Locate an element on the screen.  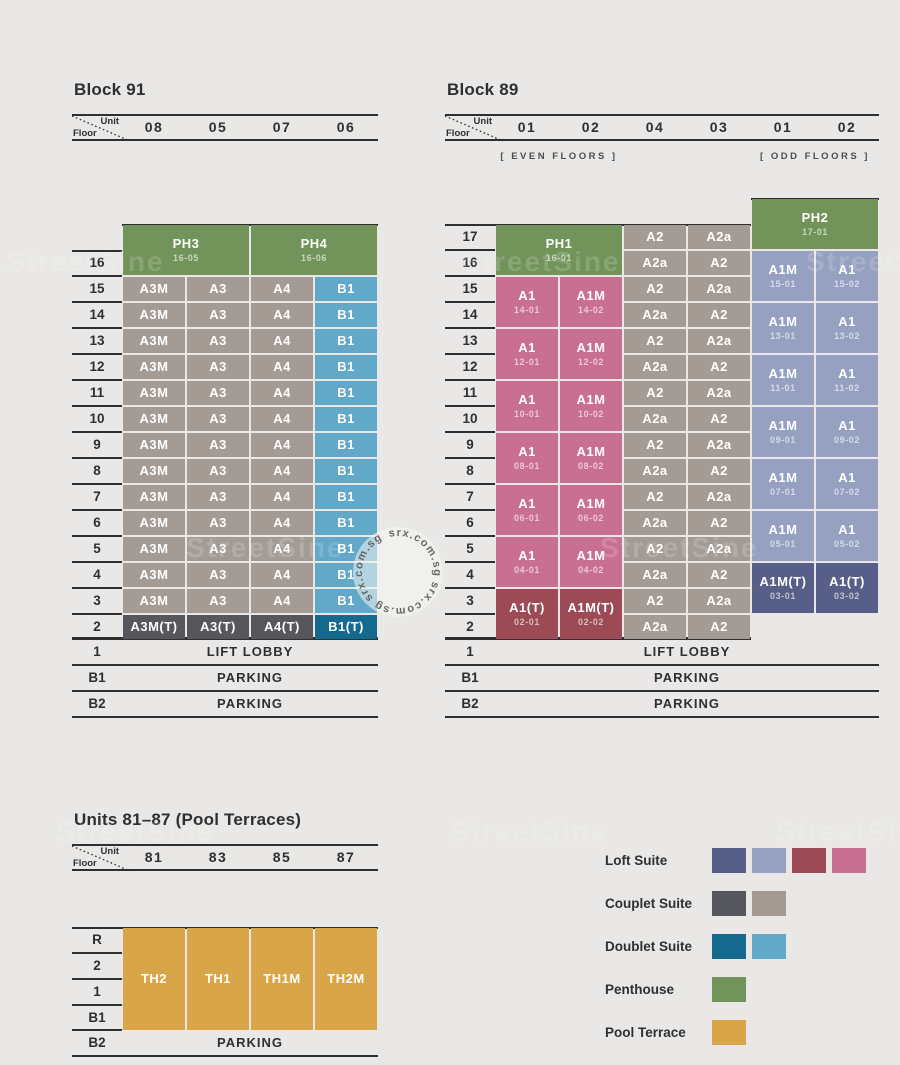
floor-label: 17 is located at coordinates (470, 236).